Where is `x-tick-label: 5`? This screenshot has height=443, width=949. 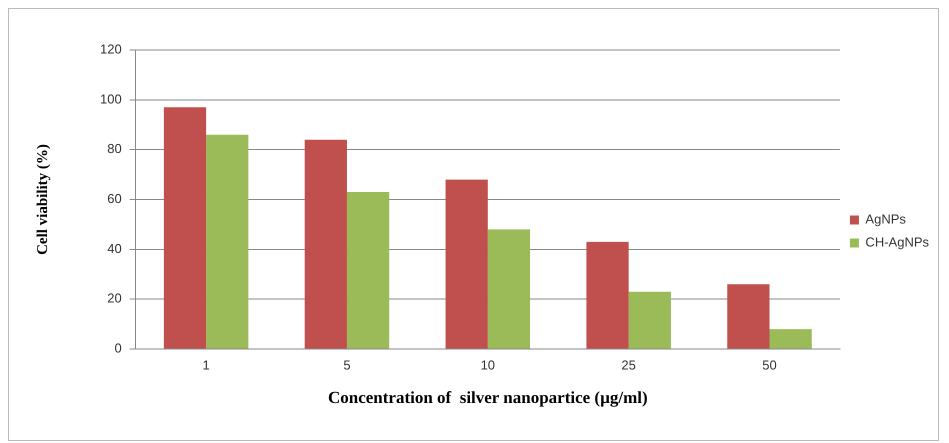 x-tick-label: 5 is located at coordinates (347, 364).